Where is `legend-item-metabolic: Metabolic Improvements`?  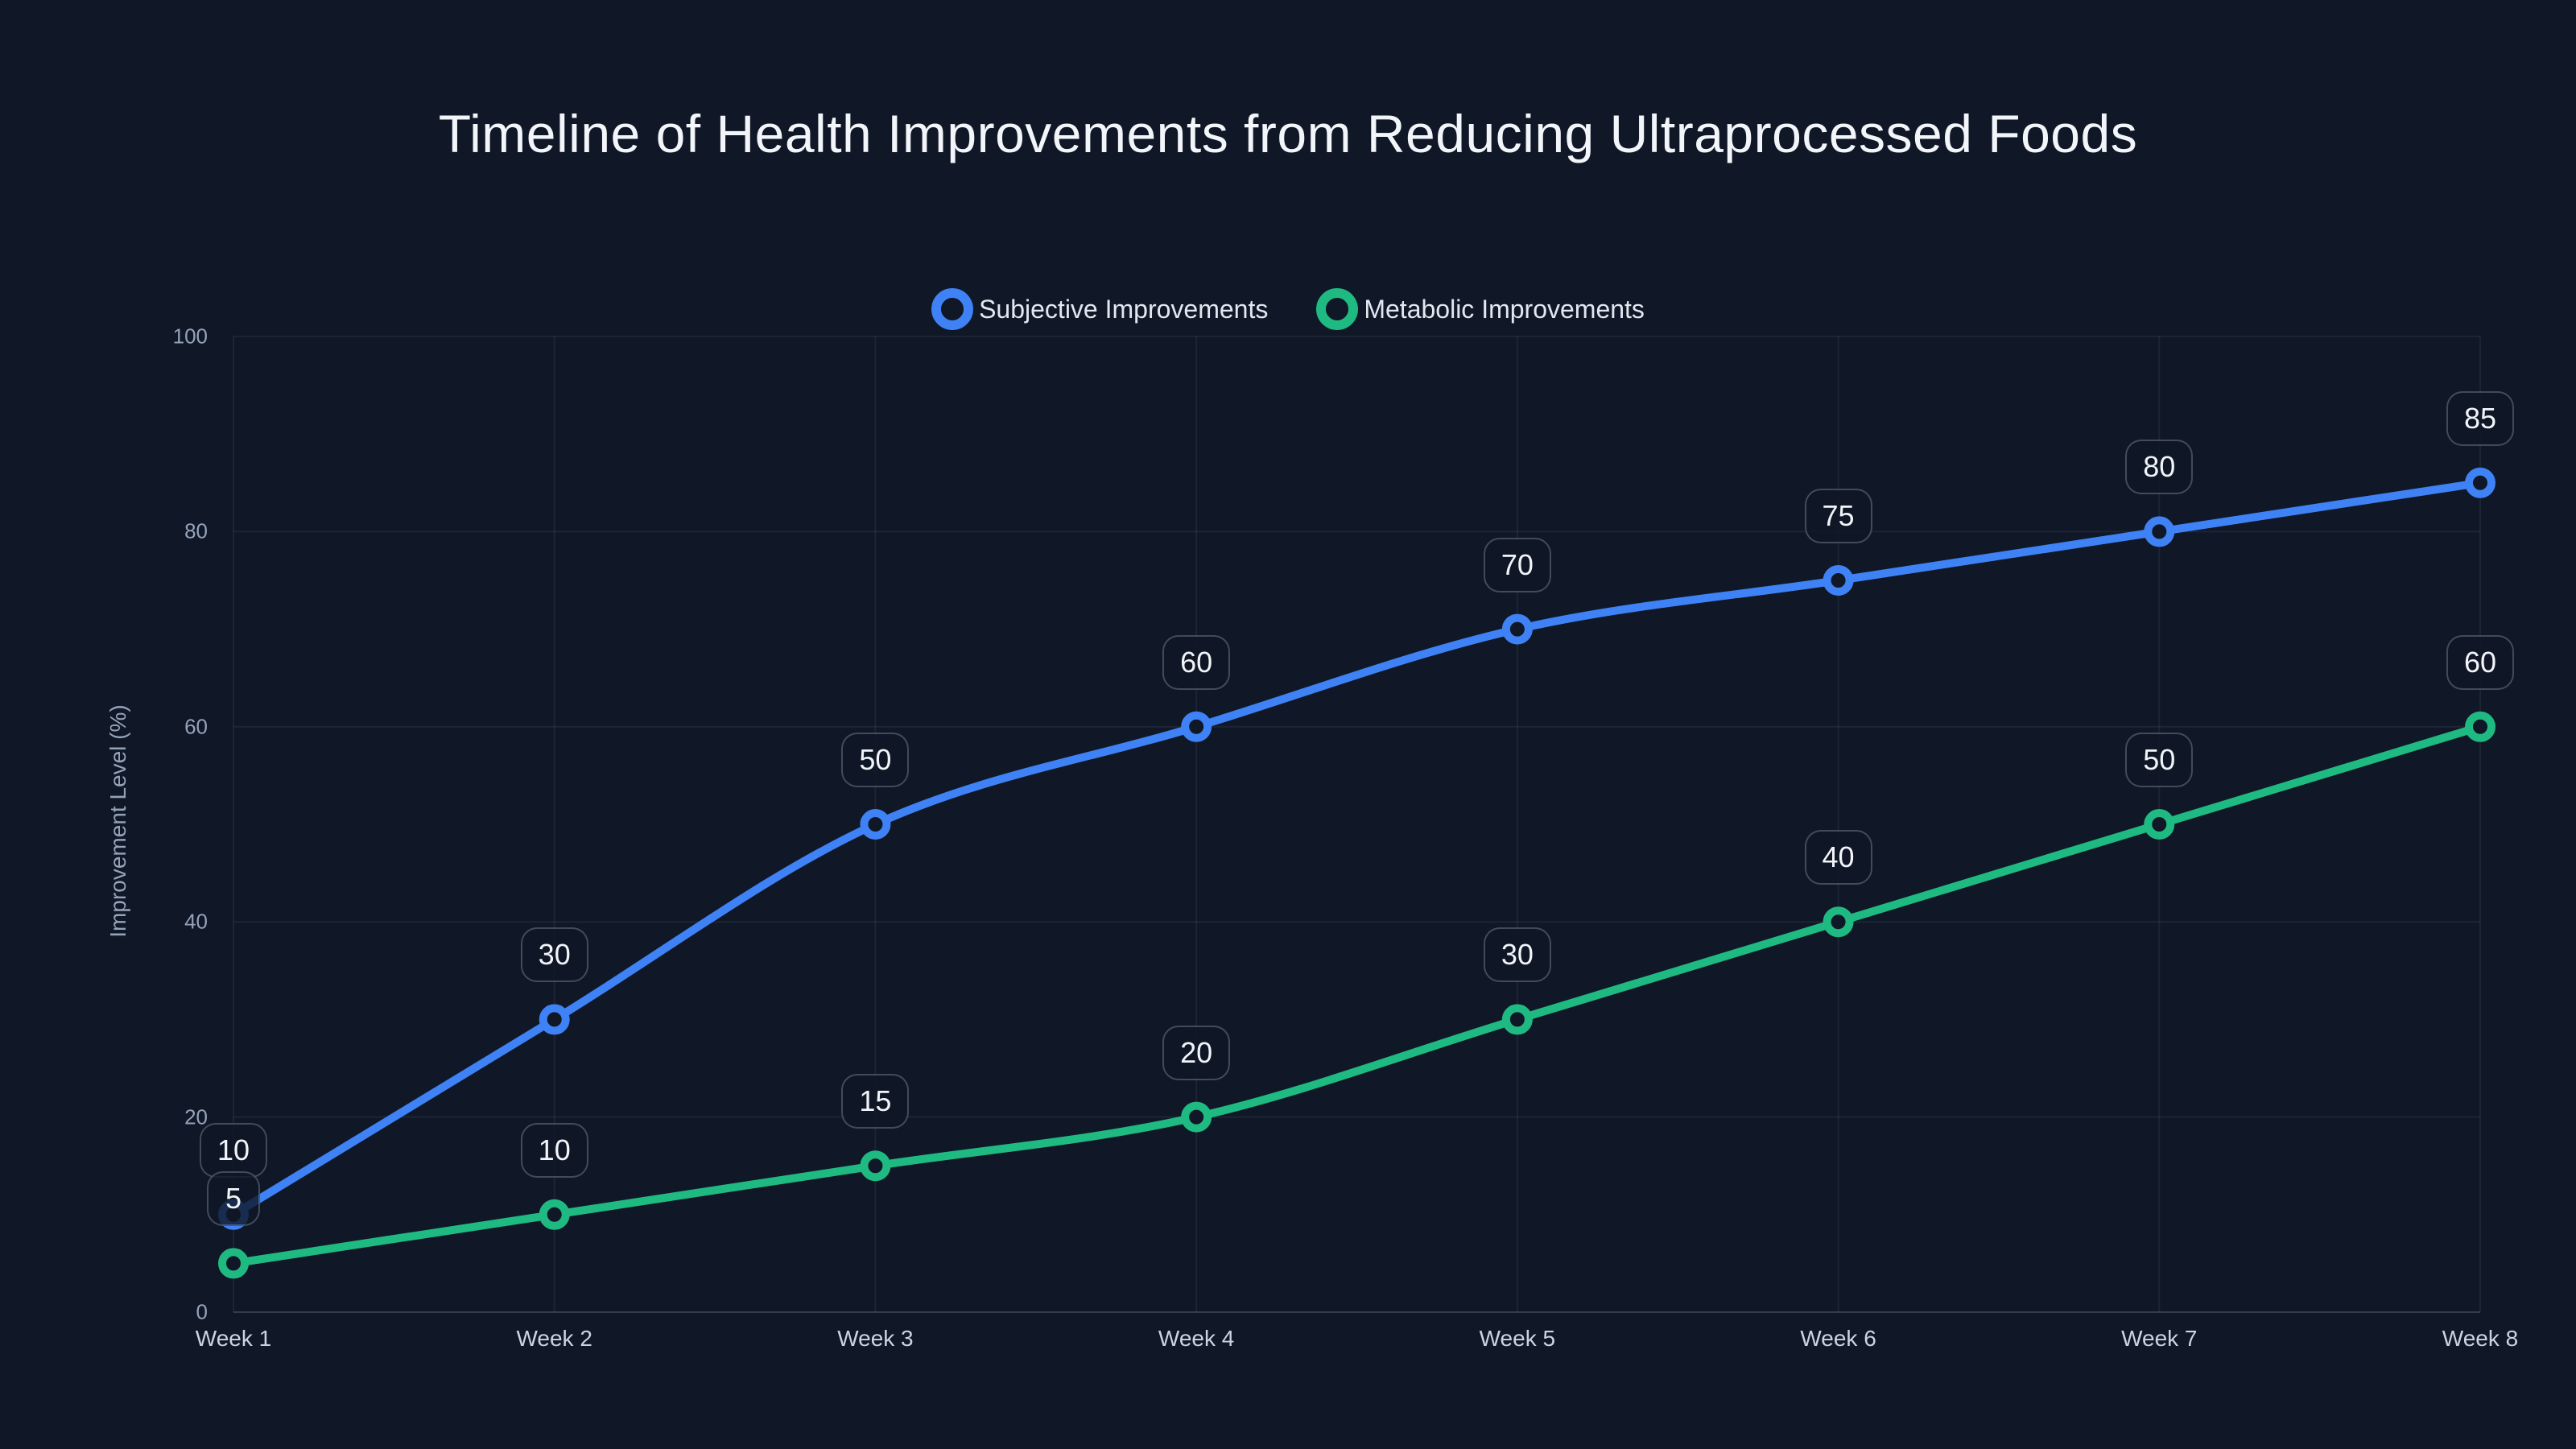 legend-item-metabolic: Metabolic Improvements is located at coordinates (1480, 309).